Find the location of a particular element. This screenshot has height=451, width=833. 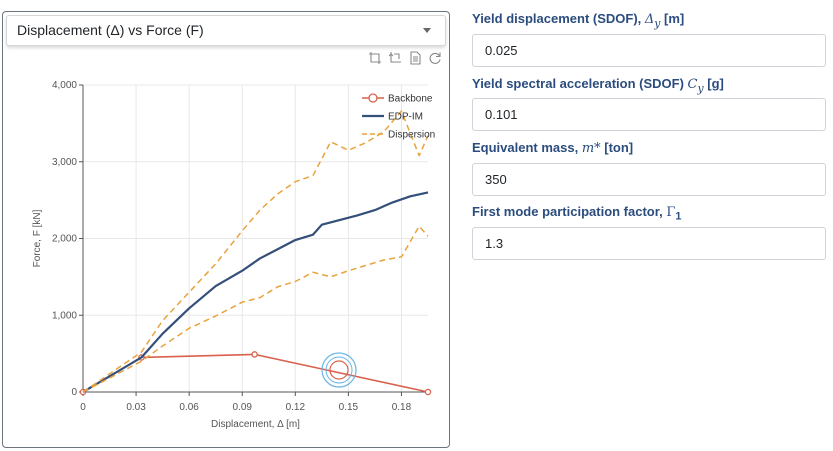

crop-icon is located at coordinates (375, 58).